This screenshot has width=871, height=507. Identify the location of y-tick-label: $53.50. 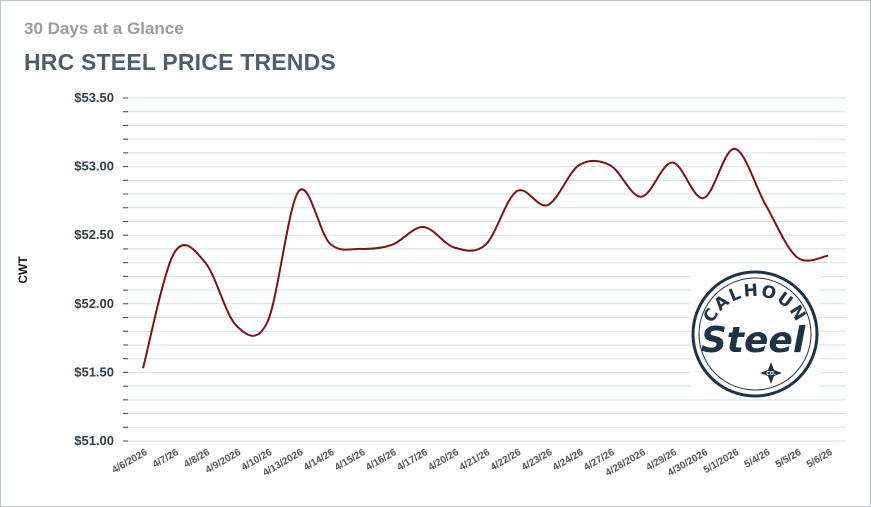
(94, 97).